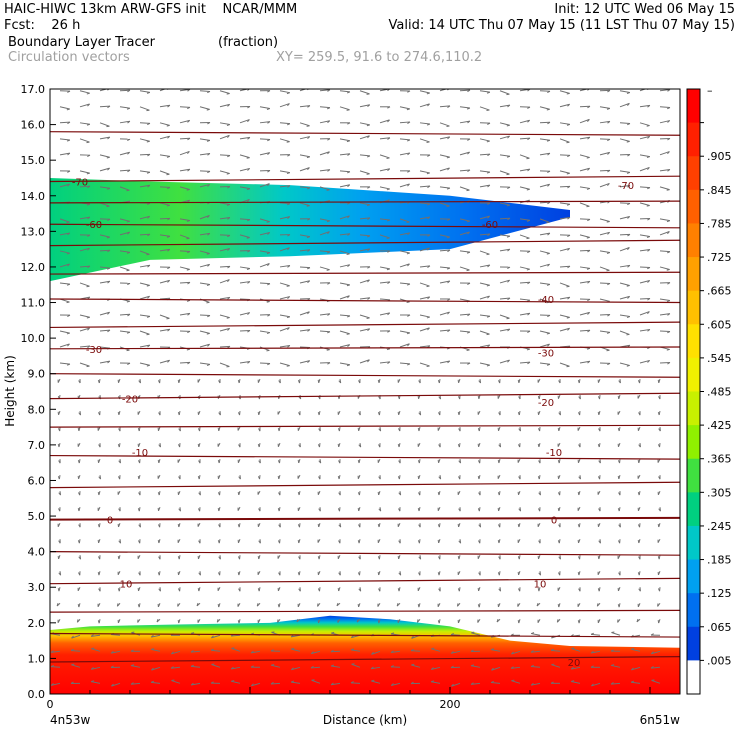 This screenshot has width=740, height=740. I want to click on y-tick-label: 7.0, so click(37, 445).